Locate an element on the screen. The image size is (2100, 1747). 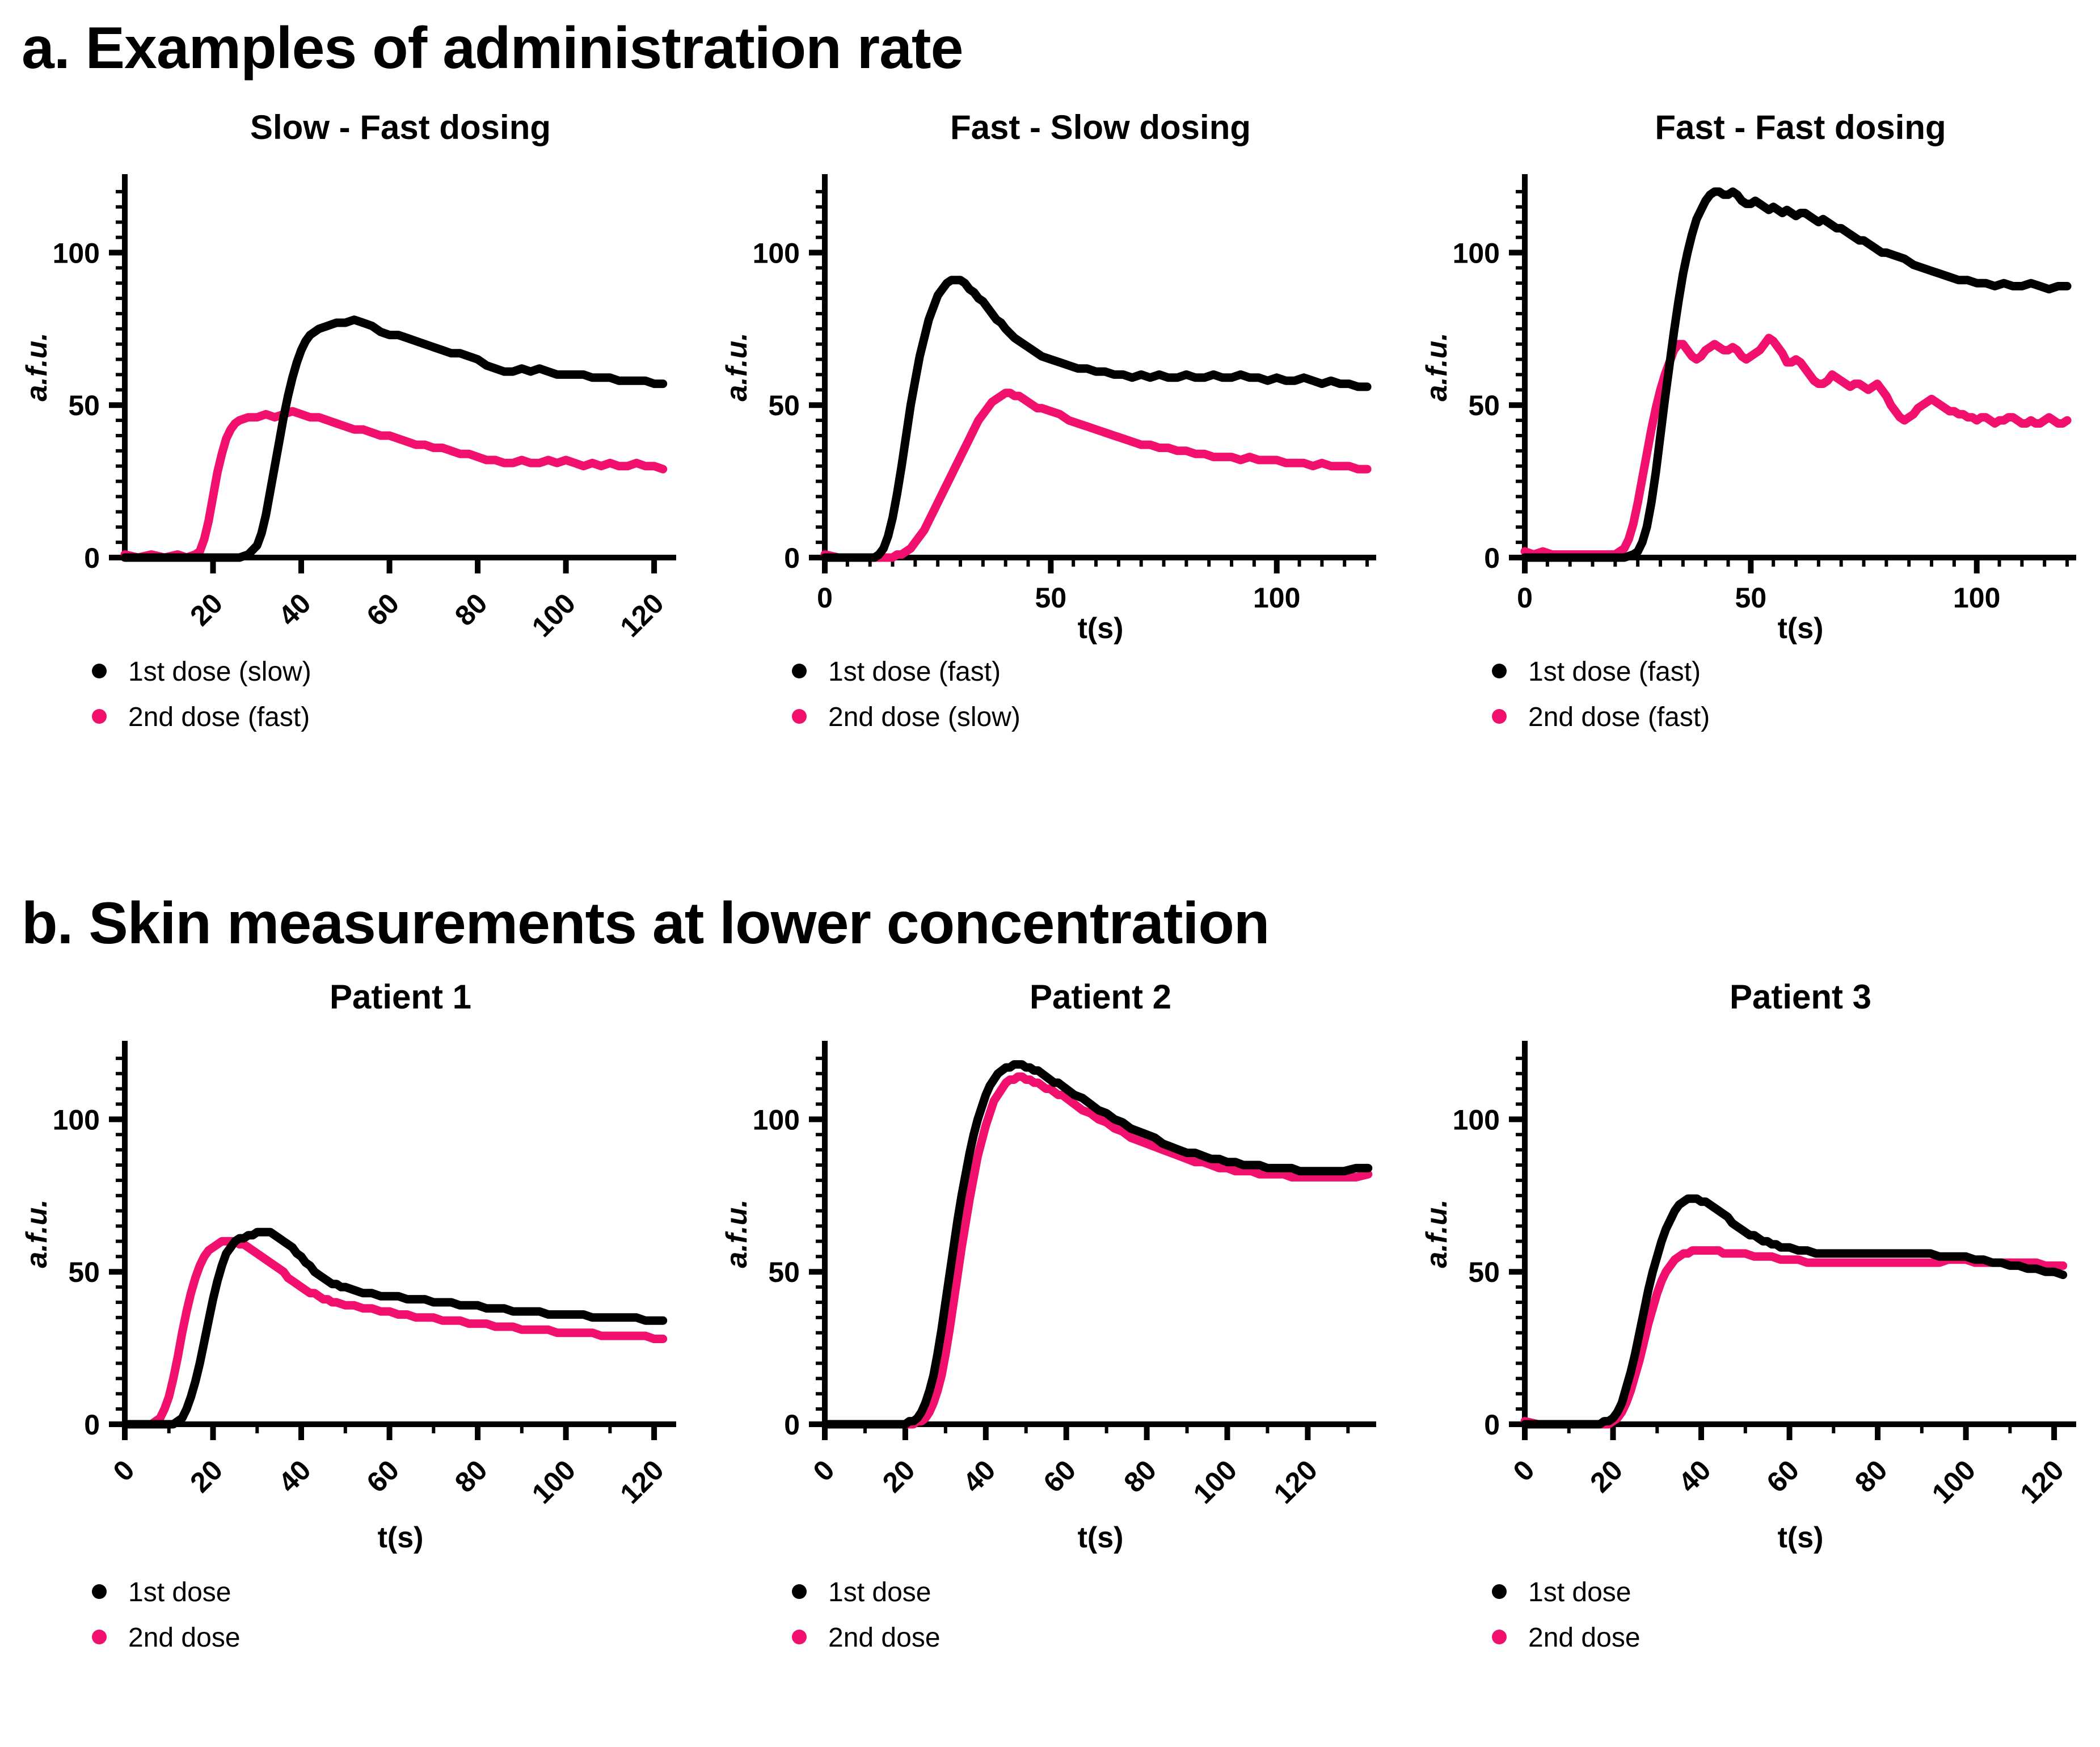
chart-title: Fast - Fast dosing is located at coordinates (1800, 127).